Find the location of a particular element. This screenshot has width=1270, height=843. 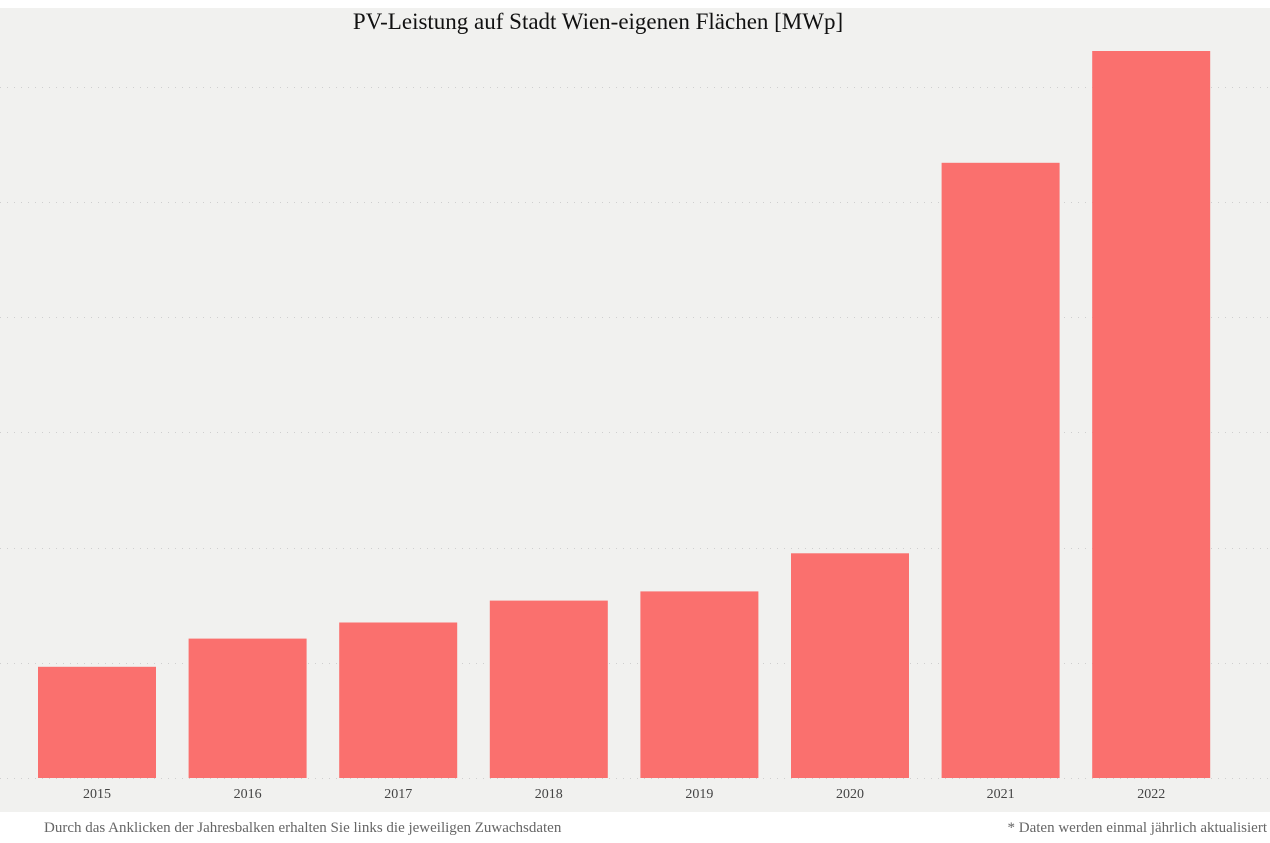

bar-2017 is located at coordinates (398, 700).